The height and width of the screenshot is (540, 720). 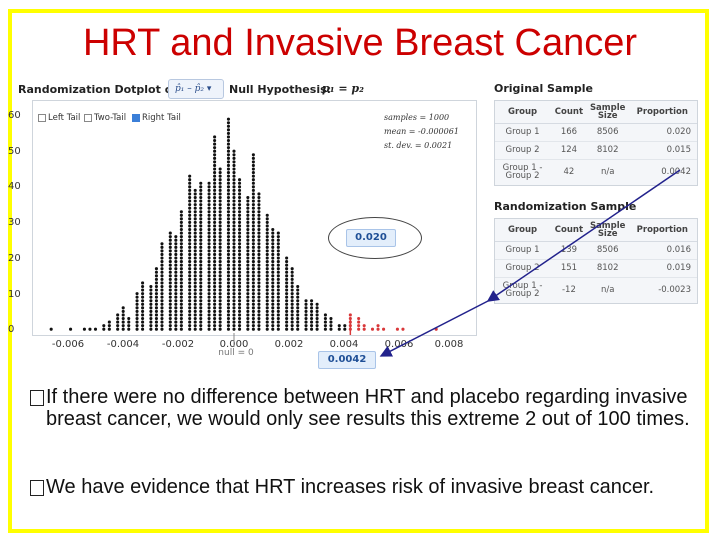 I want to click on two-tail-checkbox: Two-Tail, so click(x=105, y=118).